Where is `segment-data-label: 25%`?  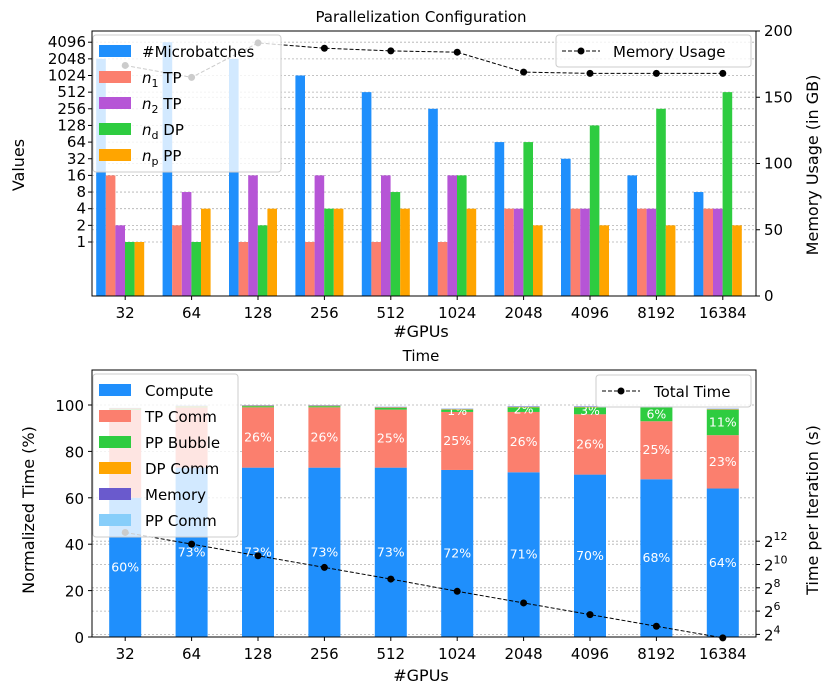 segment-data-label: 25% is located at coordinates (657, 449).